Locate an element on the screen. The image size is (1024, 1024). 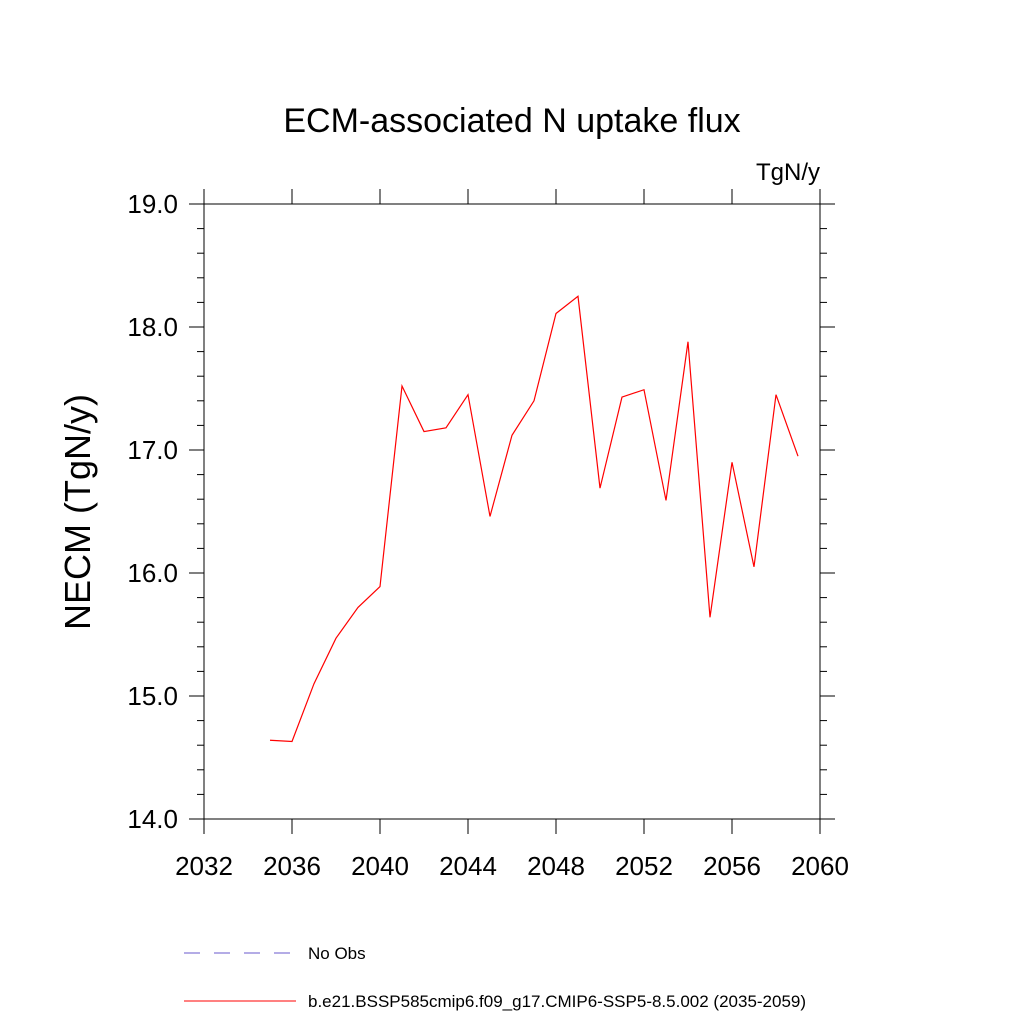
x-tick-label: 2048 is located at coordinates (556, 866).